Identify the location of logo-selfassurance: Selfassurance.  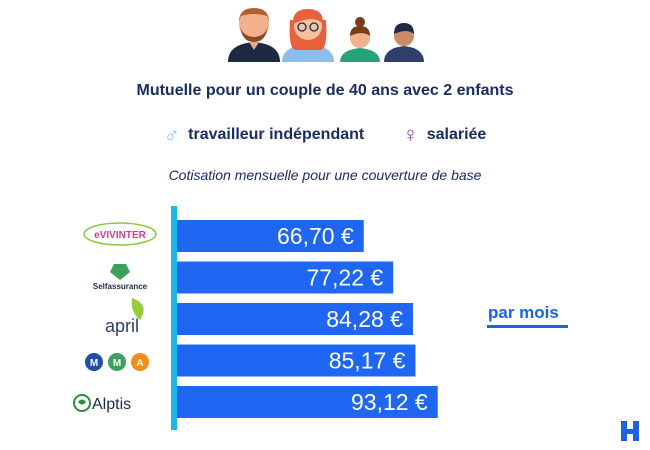
(120, 277).